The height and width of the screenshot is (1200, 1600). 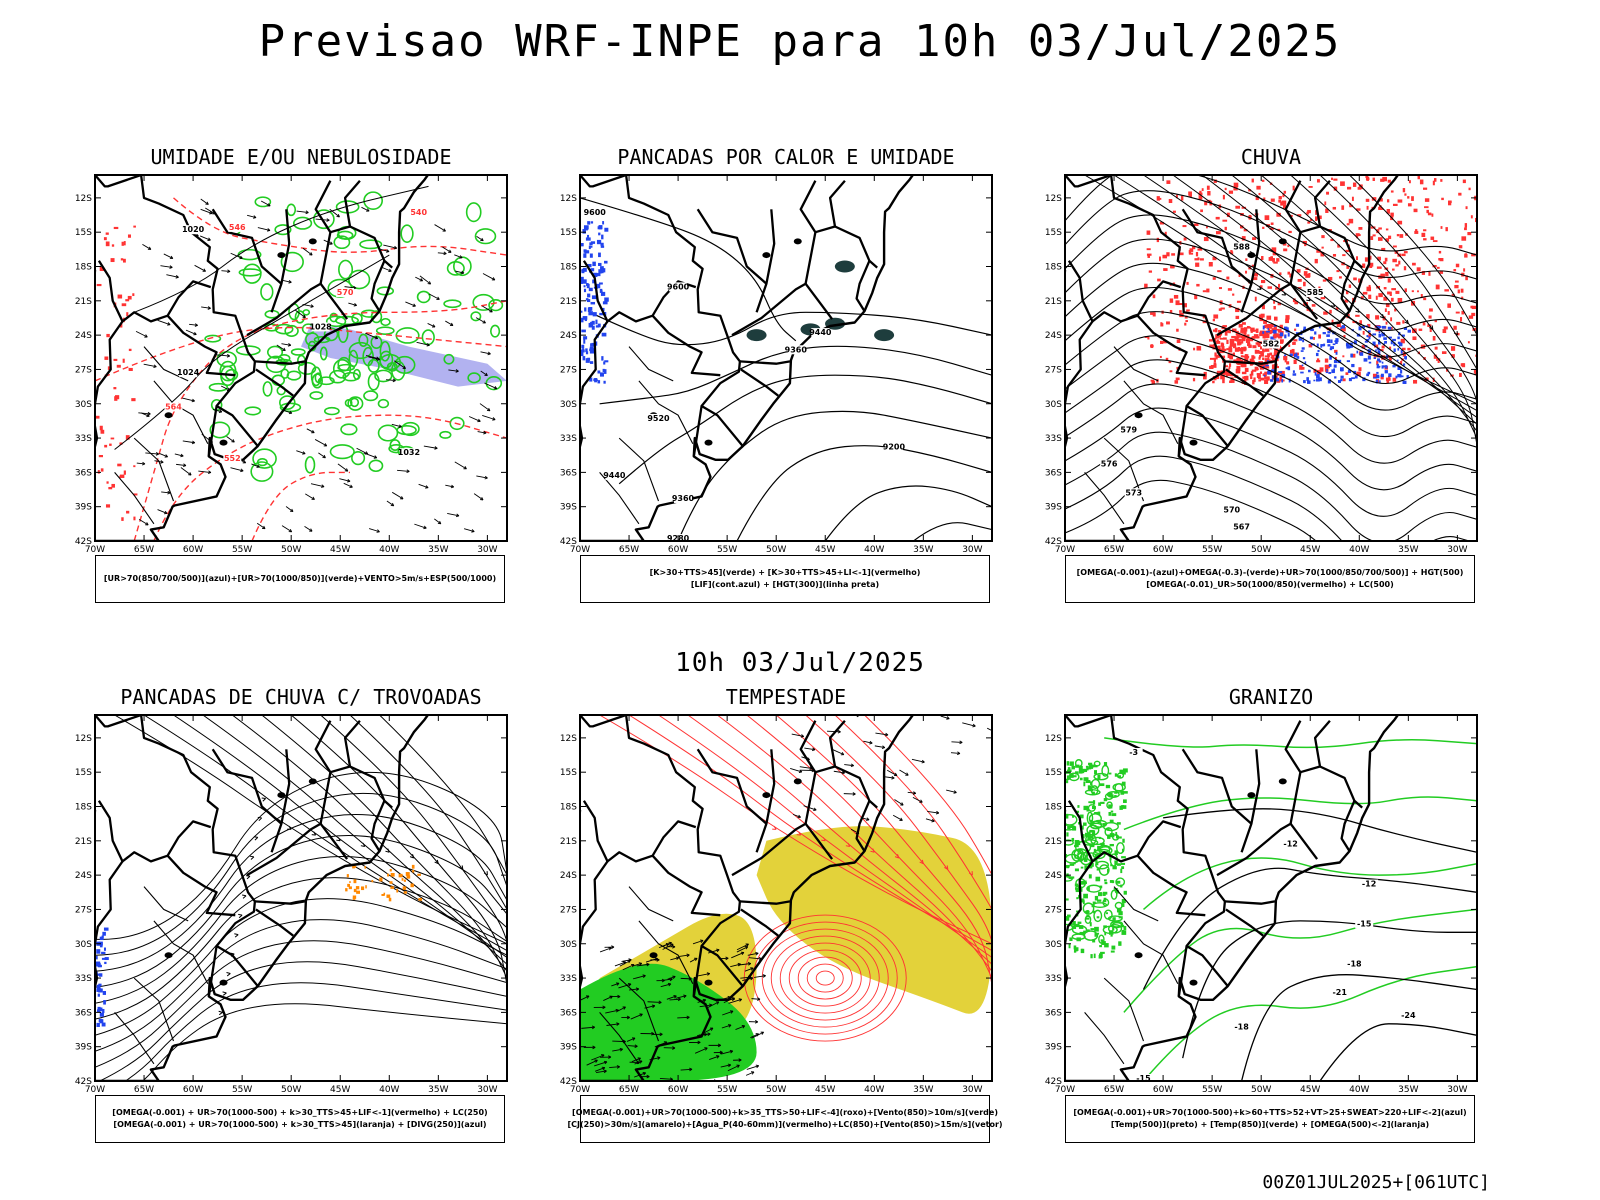 What do you see at coordinates (800, 41) in the screenshot?
I see `main-title: Previsao WRF-INPE para 10h 03/Jul/2025` at bounding box center [800, 41].